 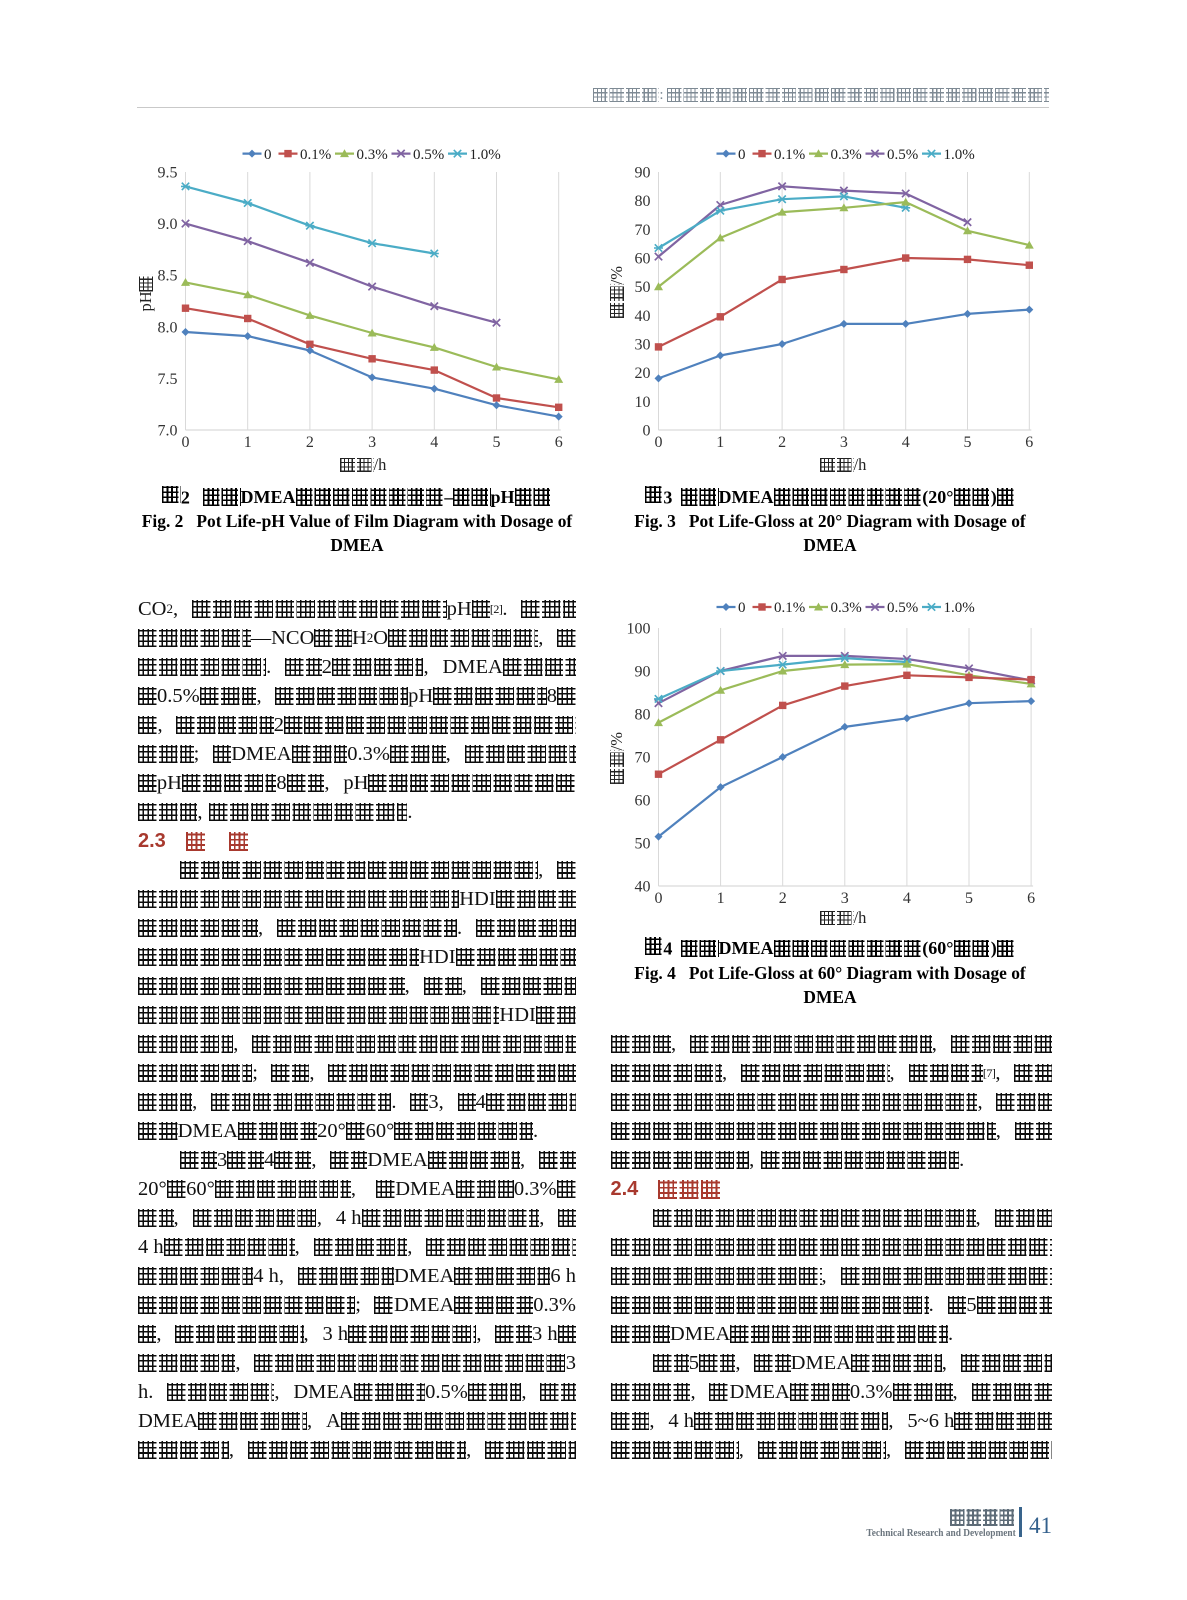 I want to click on svg-text: 7.5, so click(x=168, y=379).